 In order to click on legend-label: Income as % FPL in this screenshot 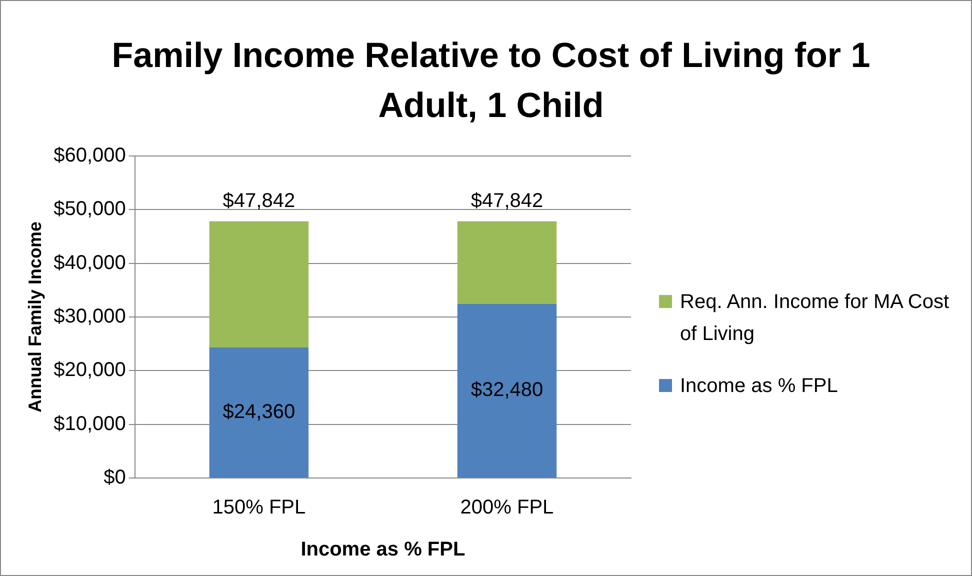, I will do `click(759, 386)`.